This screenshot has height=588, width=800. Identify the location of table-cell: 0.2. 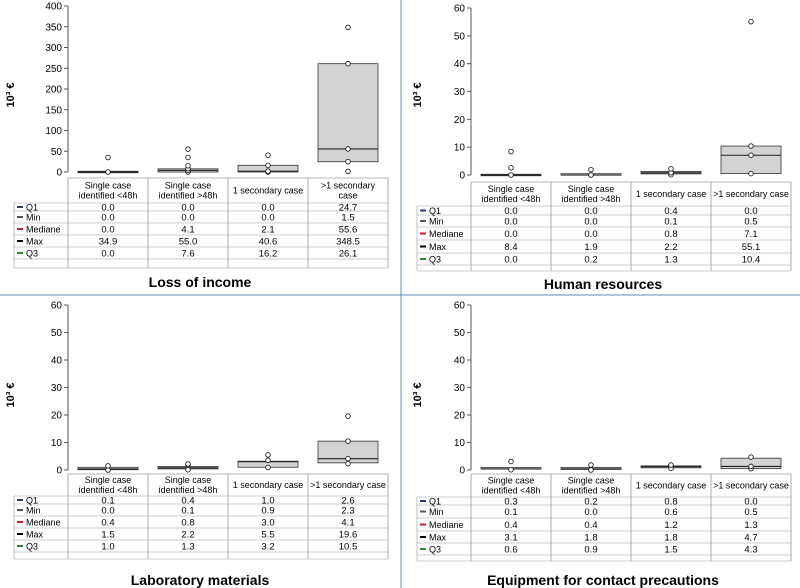
(590, 260).